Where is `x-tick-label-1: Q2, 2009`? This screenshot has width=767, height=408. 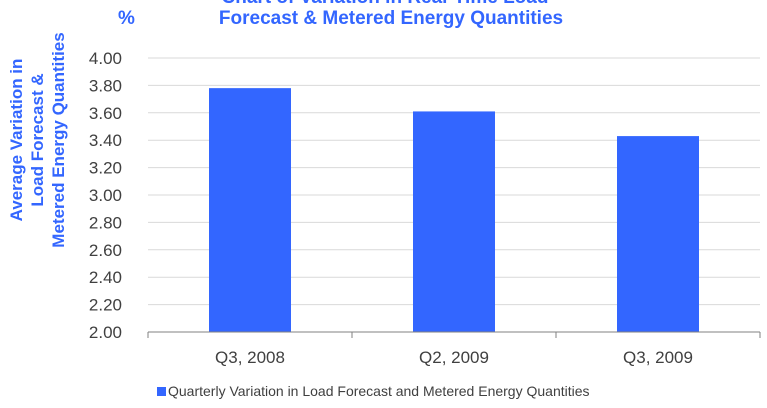
x-tick-label-1: Q2, 2009 is located at coordinates (454, 357).